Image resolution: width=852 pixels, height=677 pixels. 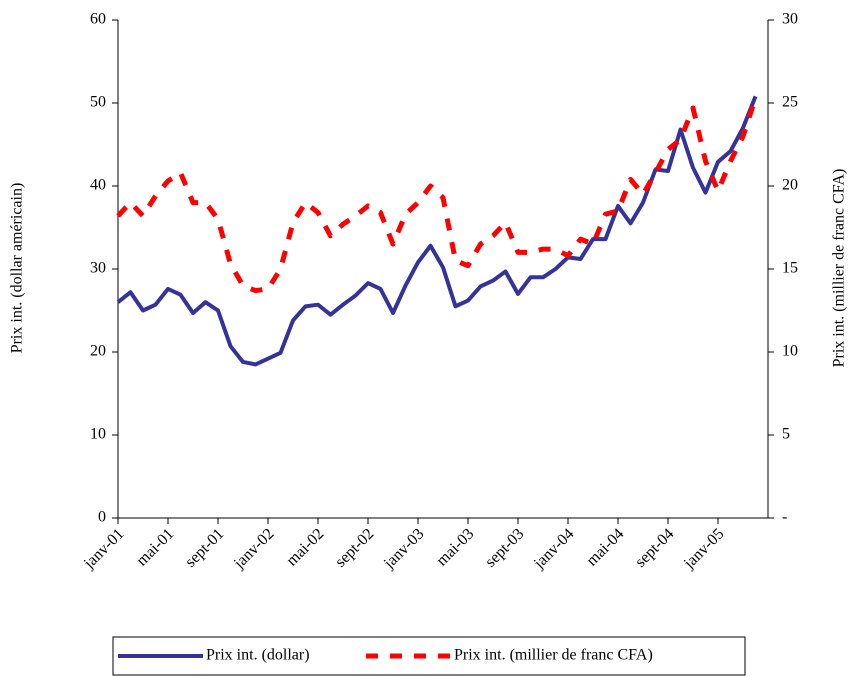 I want to click on y-tick-label: 20, so click(x=98, y=351).